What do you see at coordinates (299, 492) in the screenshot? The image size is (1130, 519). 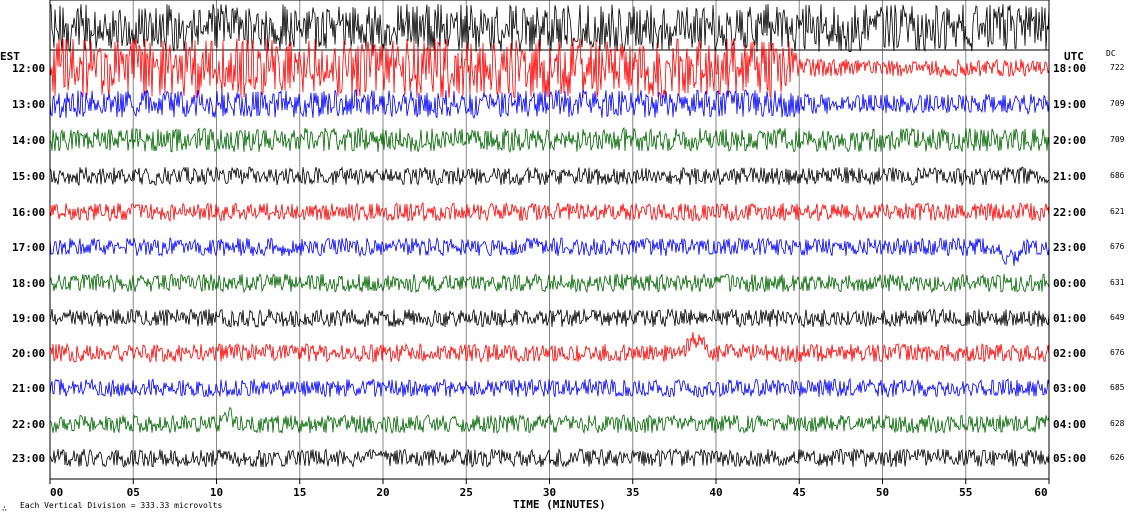 I see `x-tick-label: 15` at bounding box center [299, 492].